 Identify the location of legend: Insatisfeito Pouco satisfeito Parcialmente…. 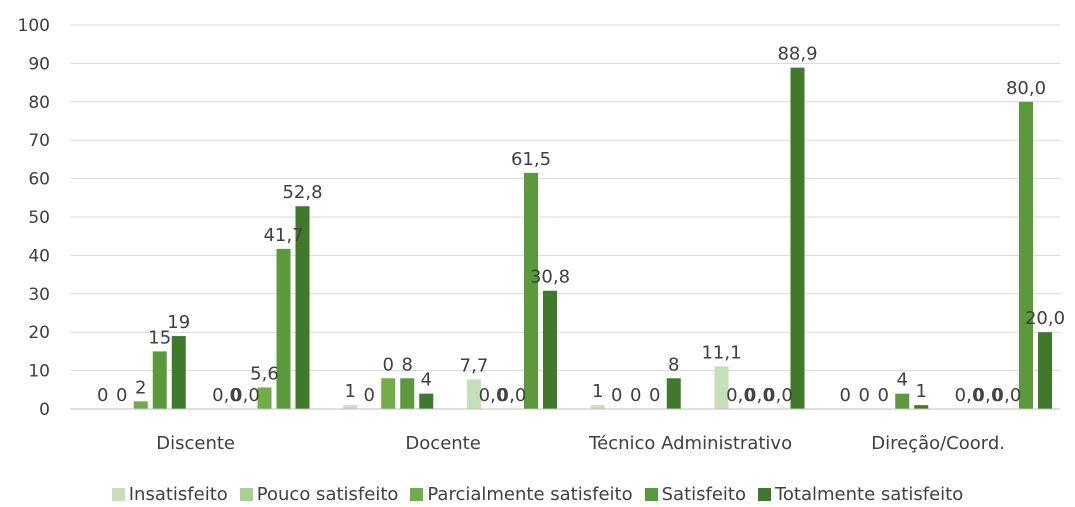
(537, 494).